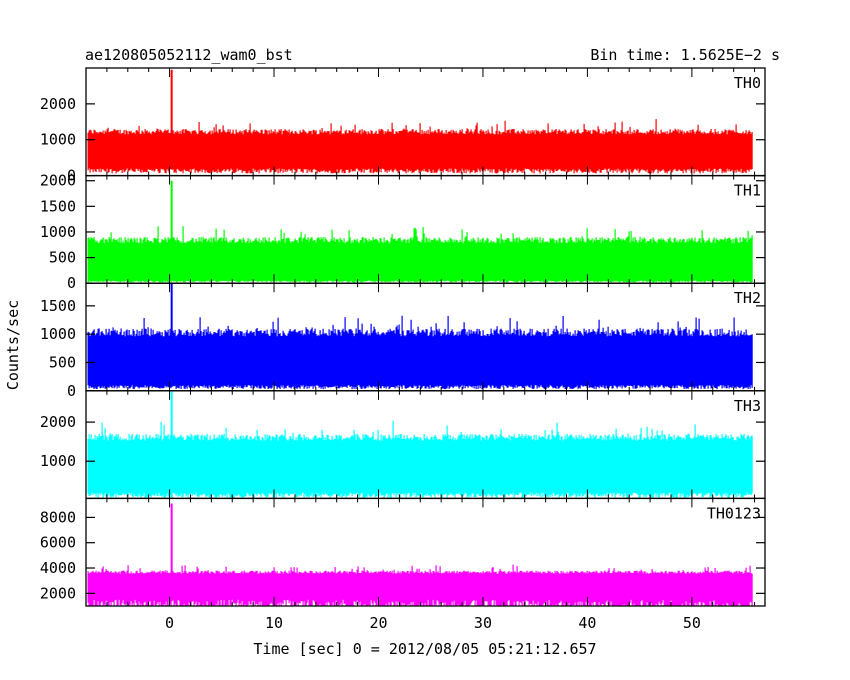 This screenshot has height=680, width=850. I want to click on series-th0-trace, so click(420, 146).